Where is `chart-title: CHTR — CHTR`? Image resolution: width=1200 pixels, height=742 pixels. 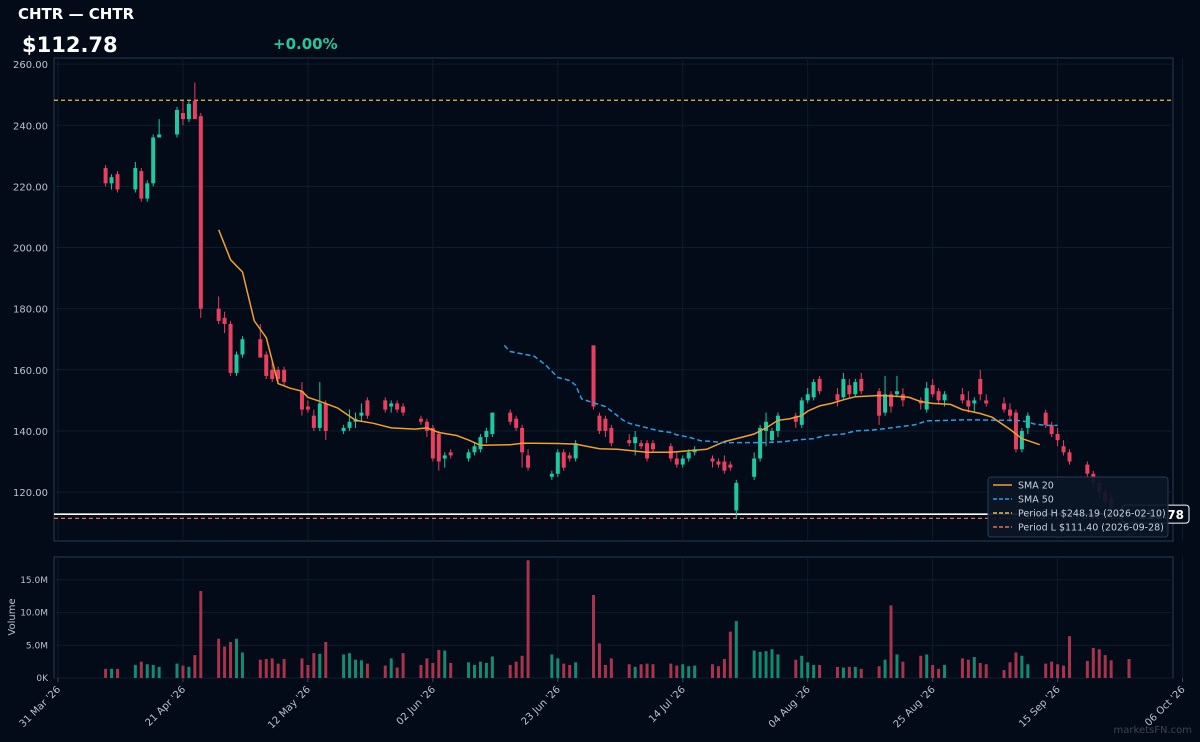 chart-title: CHTR — CHTR is located at coordinates (76, 14).